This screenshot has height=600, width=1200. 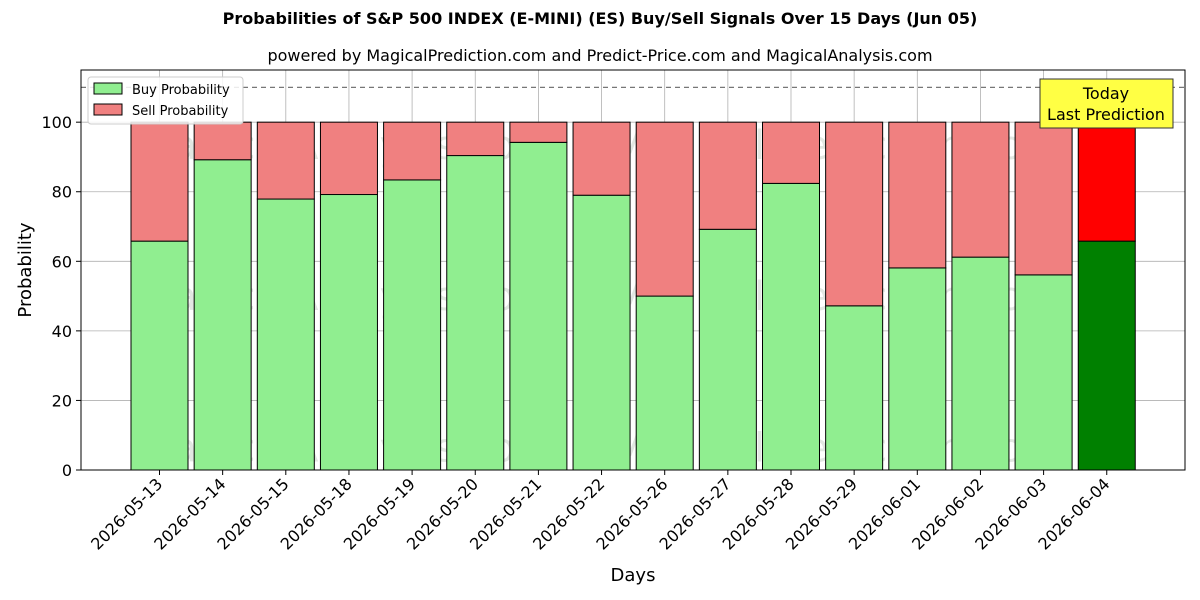 I want to click on legend-box, so click(x=165, y=100).